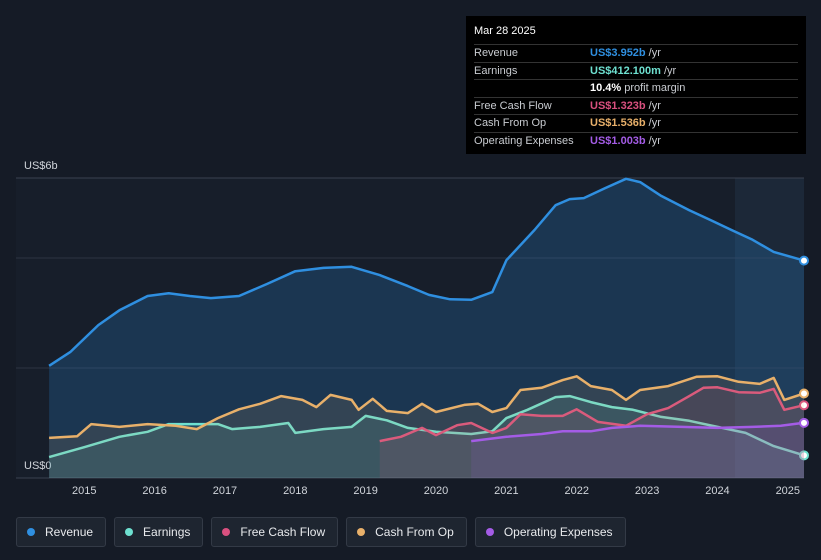 Image resolution: width=821 pixels, height=560 pixels. What do you see at coordinates (558, 532) in the screenshot?
I see `legend-label: Operating Expenses` at bounding box center [558, 532].